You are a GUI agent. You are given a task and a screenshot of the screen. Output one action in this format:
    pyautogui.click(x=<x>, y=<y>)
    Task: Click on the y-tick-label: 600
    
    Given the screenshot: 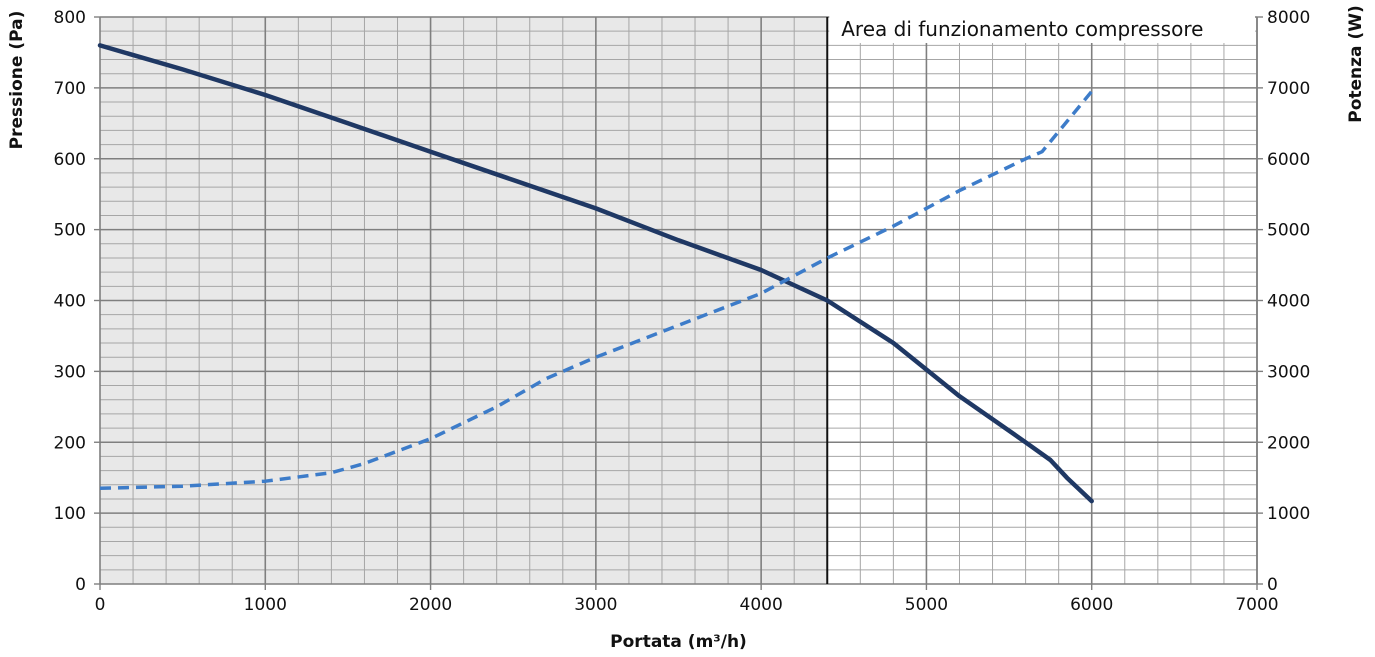 What is the action you would take?
    pyautogui.click(x=70, y=160)
    